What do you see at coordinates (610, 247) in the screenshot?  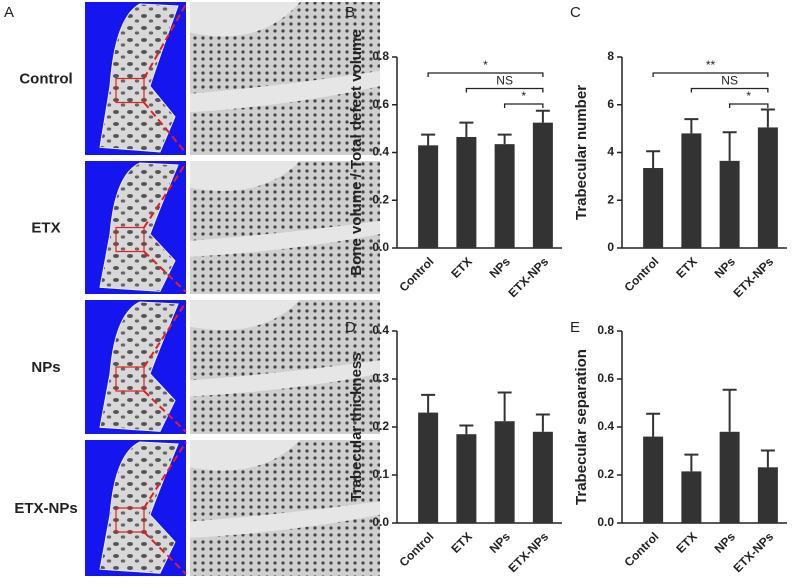 I see `y-tick-label: 0` at bounding box center [610, 247].